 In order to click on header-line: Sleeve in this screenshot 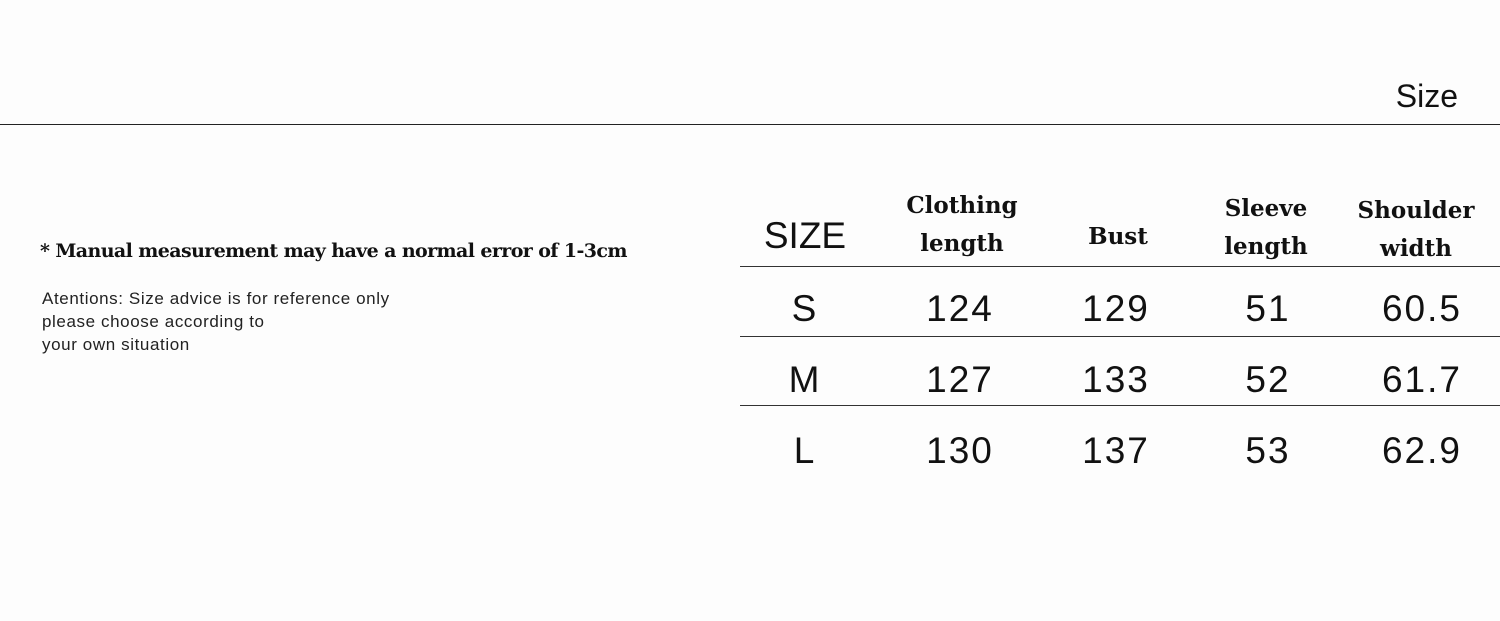, I will do `click(1266, 208)`.